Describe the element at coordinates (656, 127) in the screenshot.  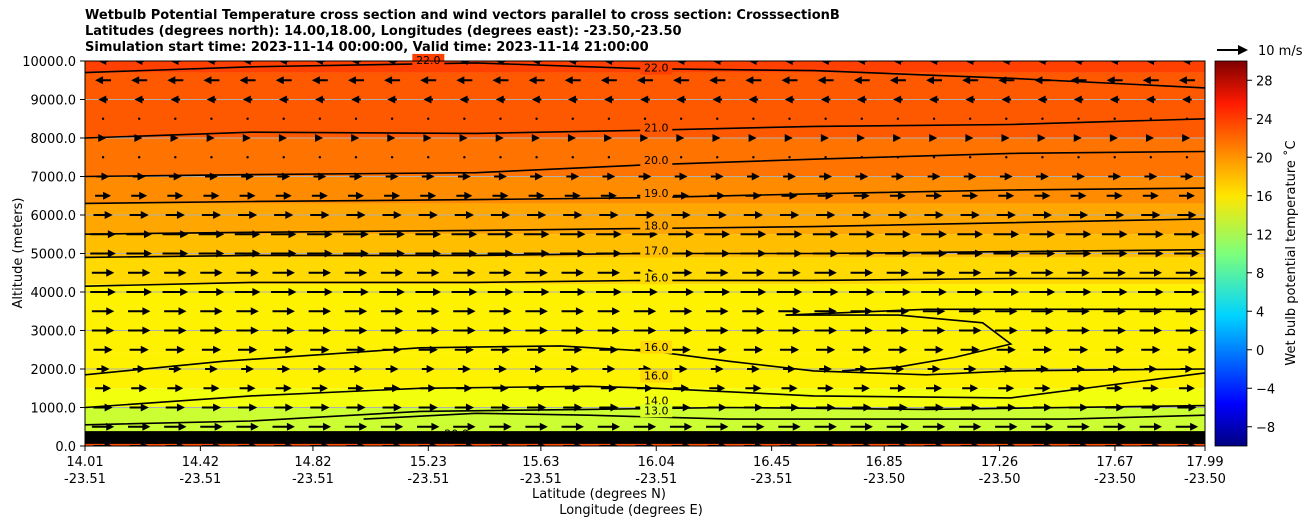
I see `contour-label: 21.0` at that location.